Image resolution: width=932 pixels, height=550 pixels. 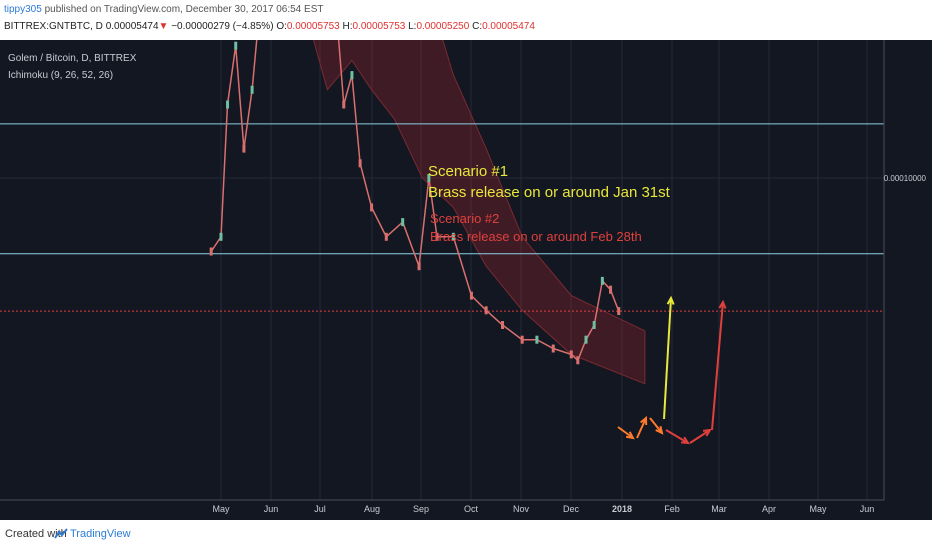 I want to click on x-tick-label: Sep, so click(x=421, y=509).